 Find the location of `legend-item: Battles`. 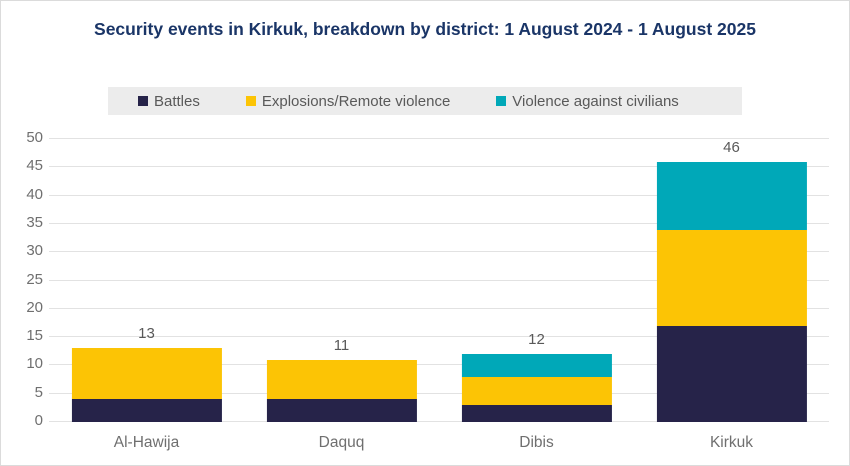

legend-item: Battles is located at coordinates (169, 101).